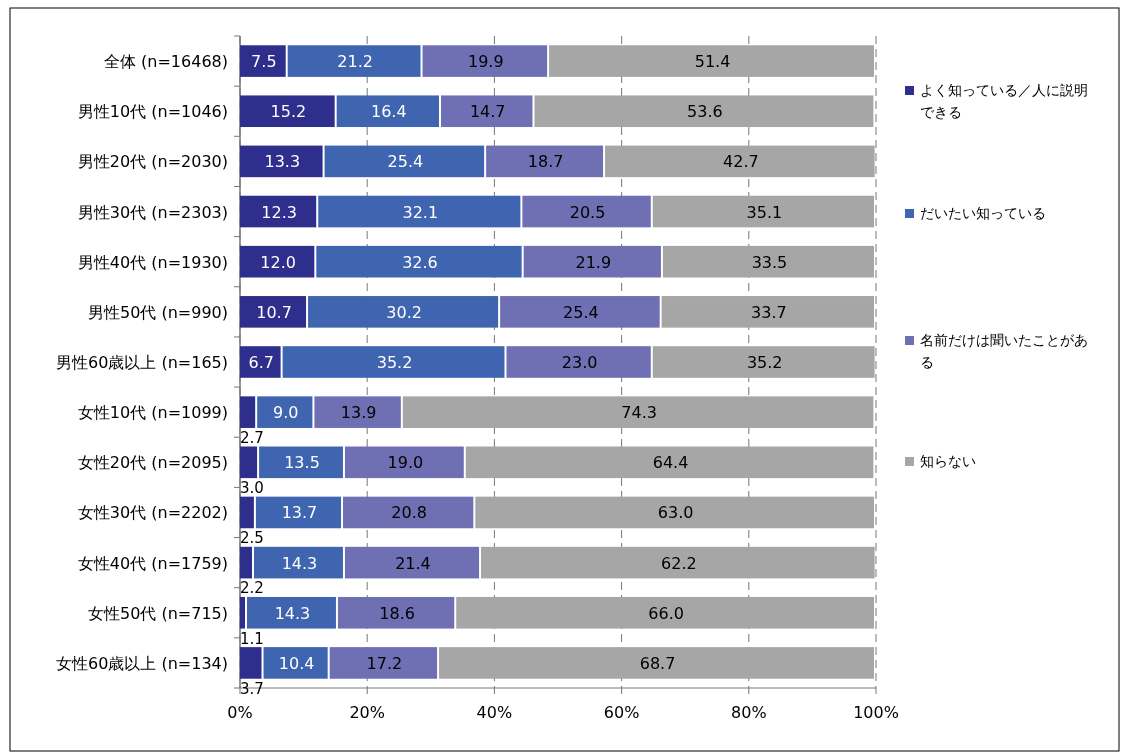 The image size is (1123, 753). I want to click on data-label: 30.2, so click(404, 312).